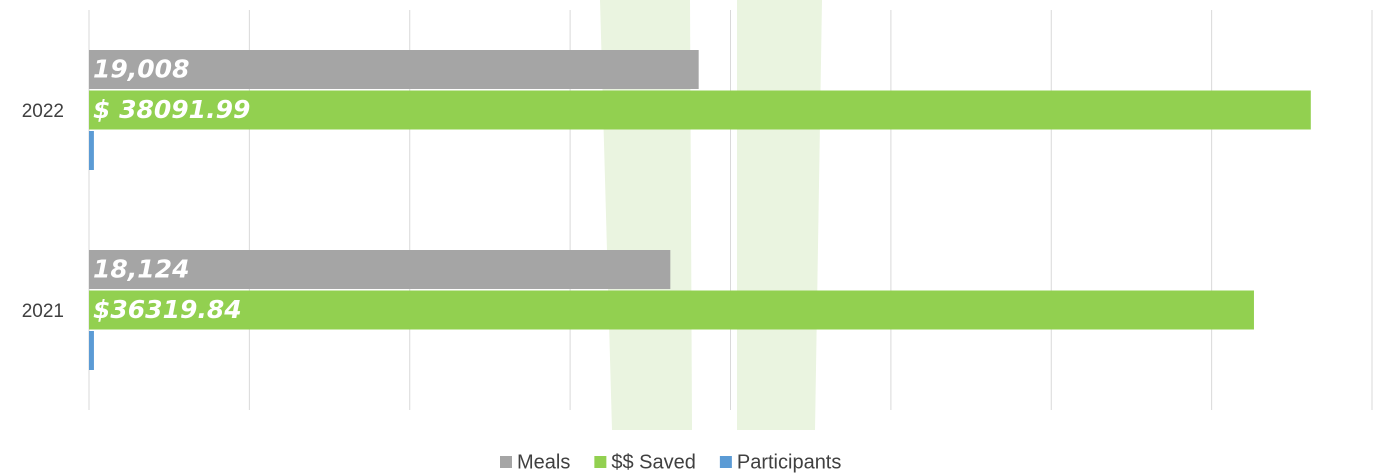 Image resolution: width=1380 pixels, height=475 pixels. I want to click on data-label: 154, so click(119, 350).